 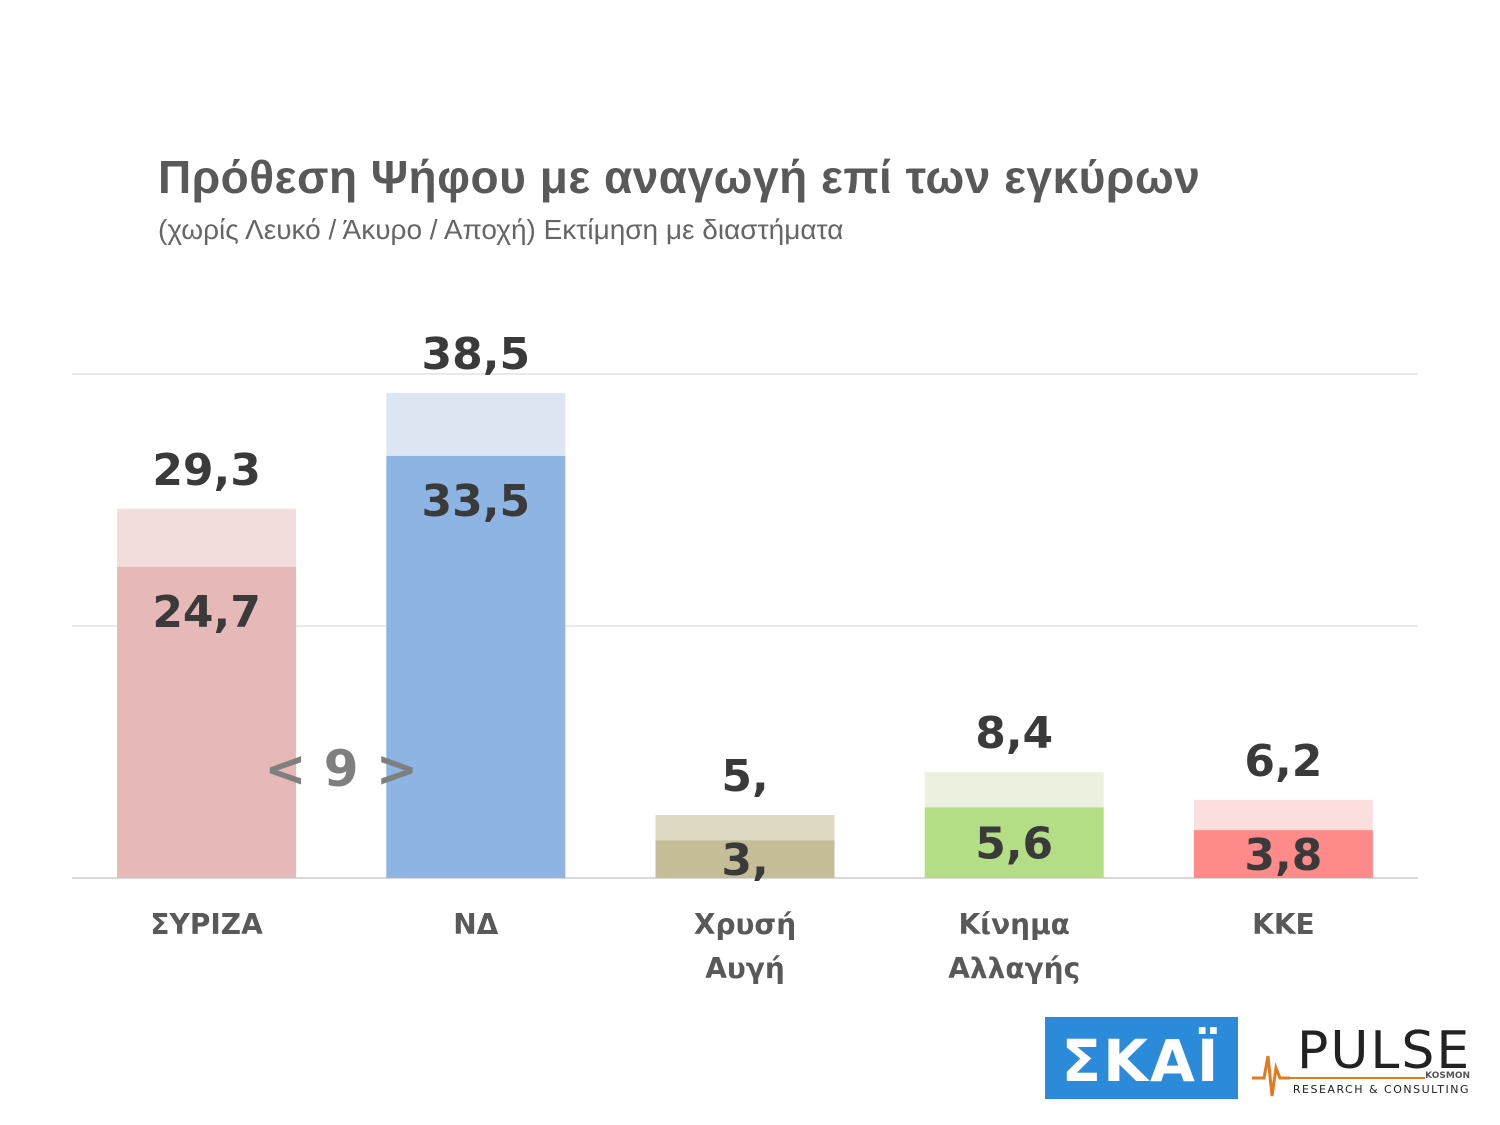 I want to click on pulse-wave-icon, so click(x=1271, y=1076).